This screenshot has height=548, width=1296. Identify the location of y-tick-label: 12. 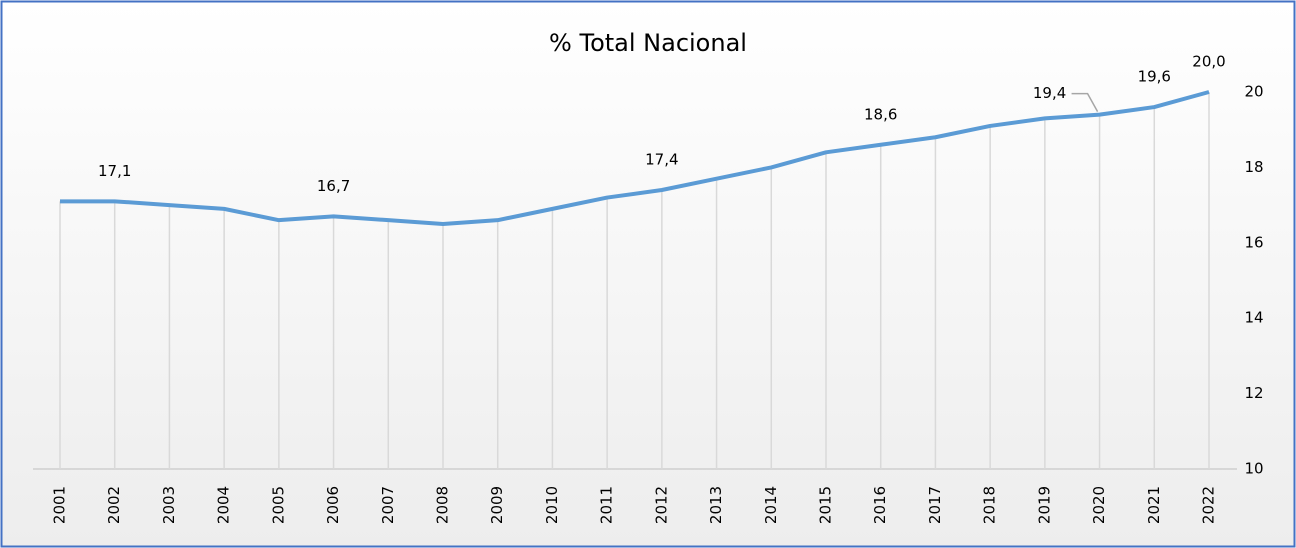
(1253, 393).